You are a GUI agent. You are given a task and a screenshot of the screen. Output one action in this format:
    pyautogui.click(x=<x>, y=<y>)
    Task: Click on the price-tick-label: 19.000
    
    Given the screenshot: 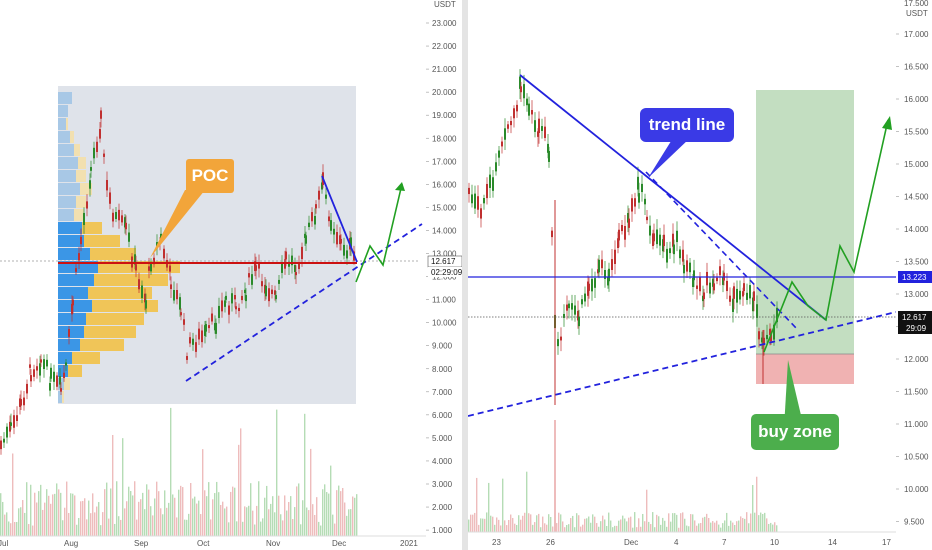 What is the action you would take?
    pyautogui.click(x=444, y=115)
    